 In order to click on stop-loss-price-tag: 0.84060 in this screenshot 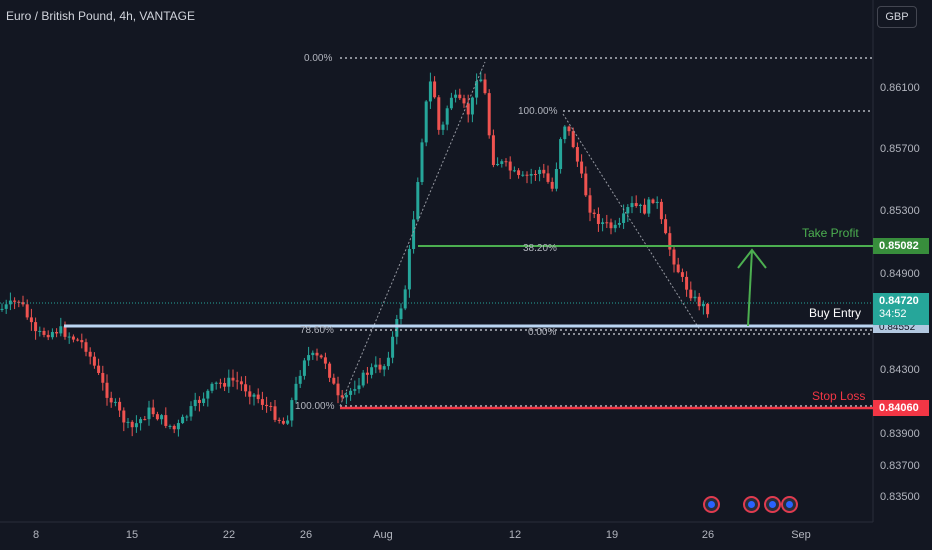, I will do `click(901, 408)`.